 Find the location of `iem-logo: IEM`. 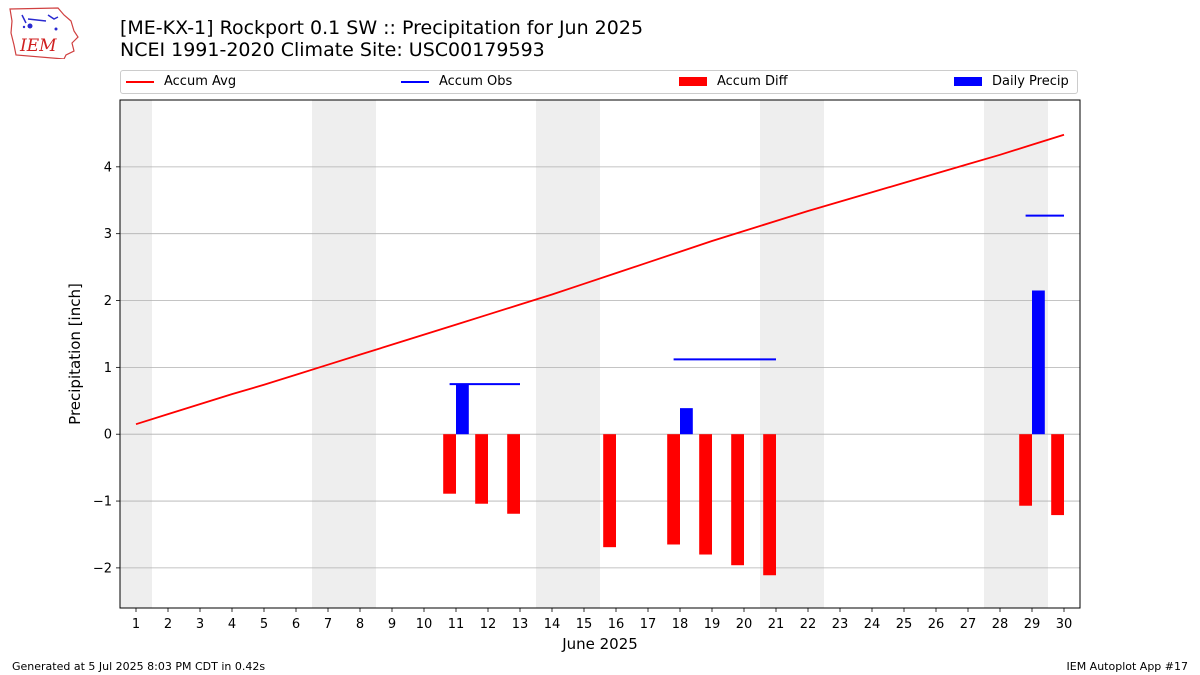

iem-logo: IEM is located at coordinates (44, 32).